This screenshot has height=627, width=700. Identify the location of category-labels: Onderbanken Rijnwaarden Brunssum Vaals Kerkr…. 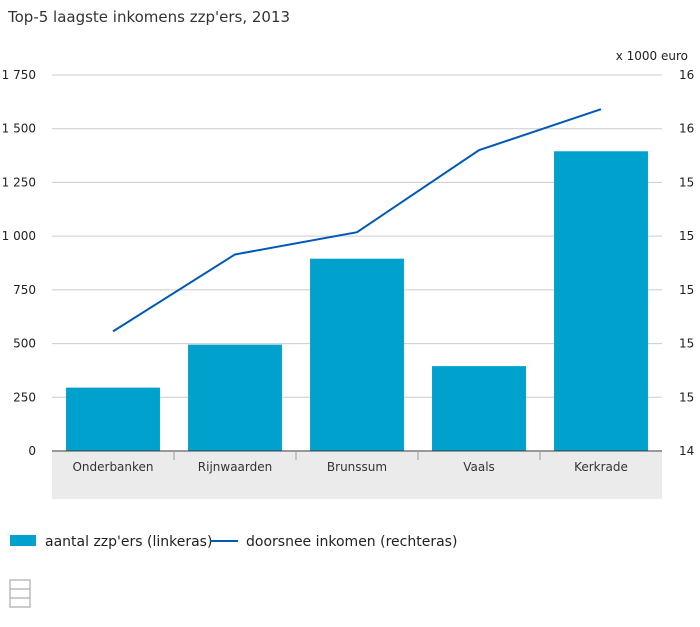
(349, 467).